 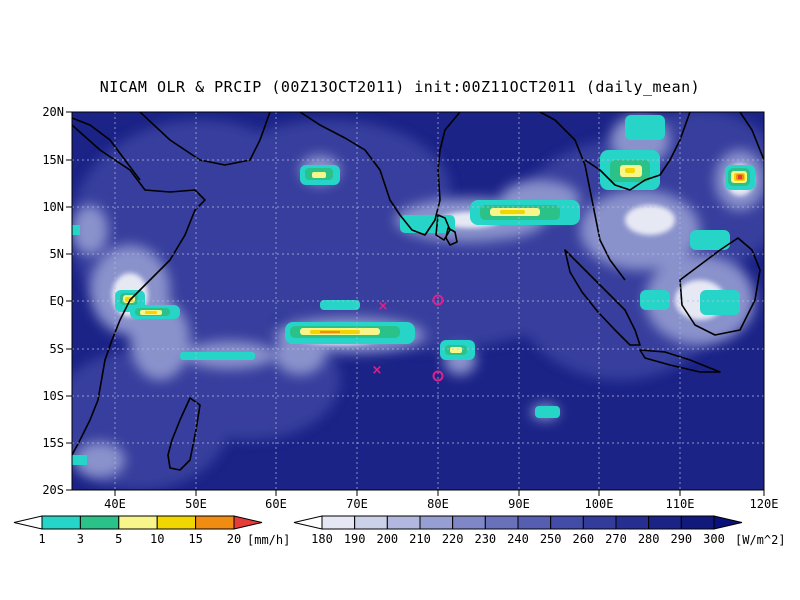 What do you see at coordinates (57, 254) in the screenshot?
I see `lat-label: 5N` at bounding box center [57, 254].